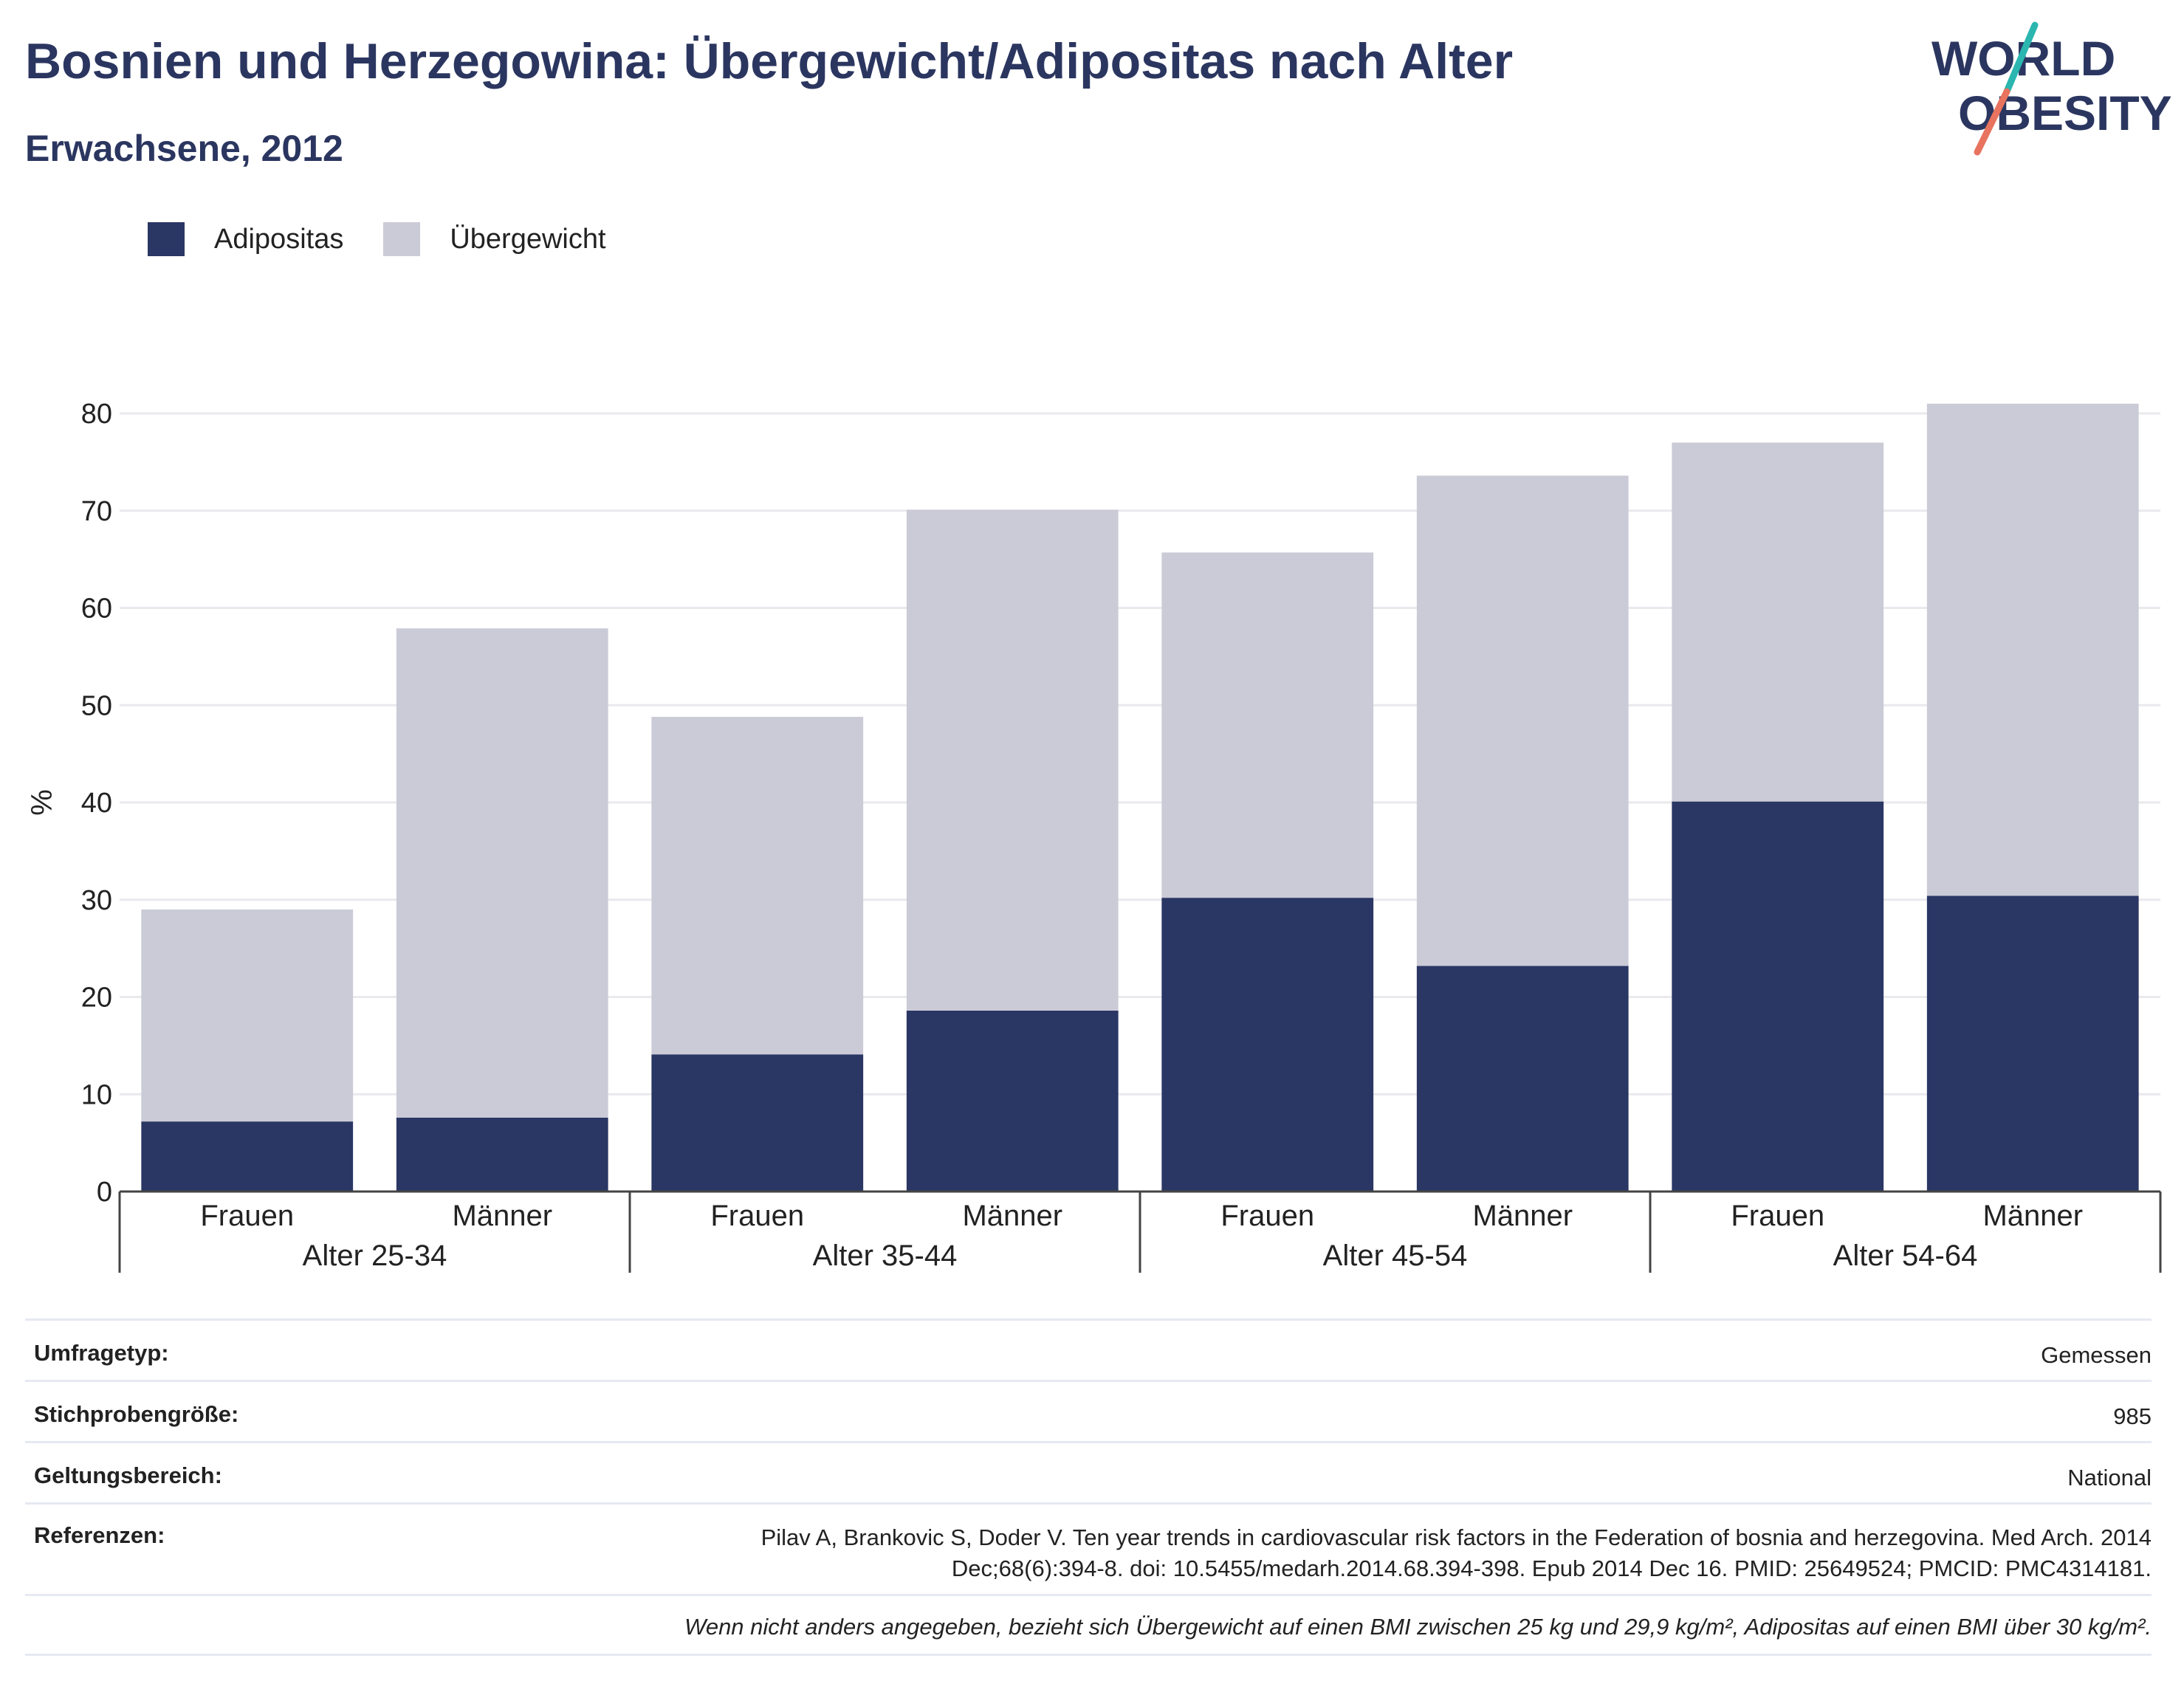  What do you see at coordinates (100, 1535) in the screenshot?
I see `meta-label: Referenzen:` at bounding box center [100, 1535].